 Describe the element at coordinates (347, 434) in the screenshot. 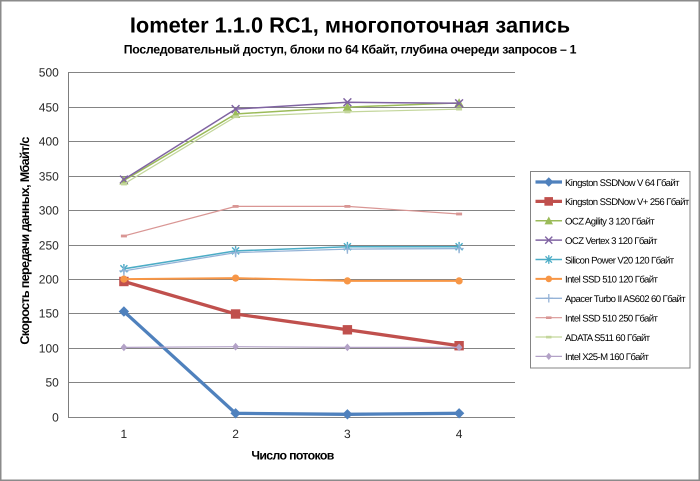

I see `svg-text: 3` at that location.